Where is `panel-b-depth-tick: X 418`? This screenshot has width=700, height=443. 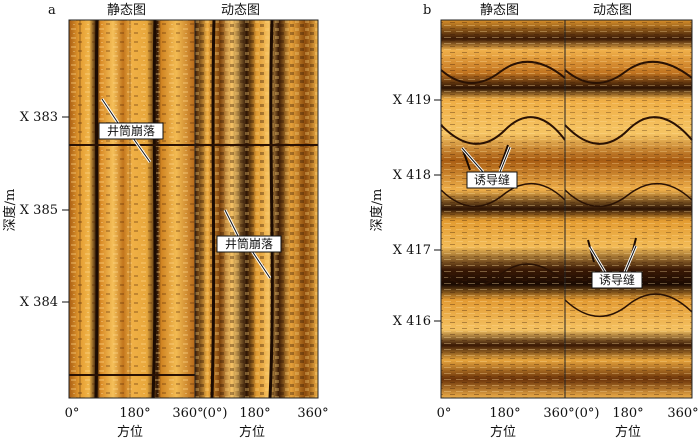 panel-b-depth-tick: X 418 is located at coordinates (412, 175).